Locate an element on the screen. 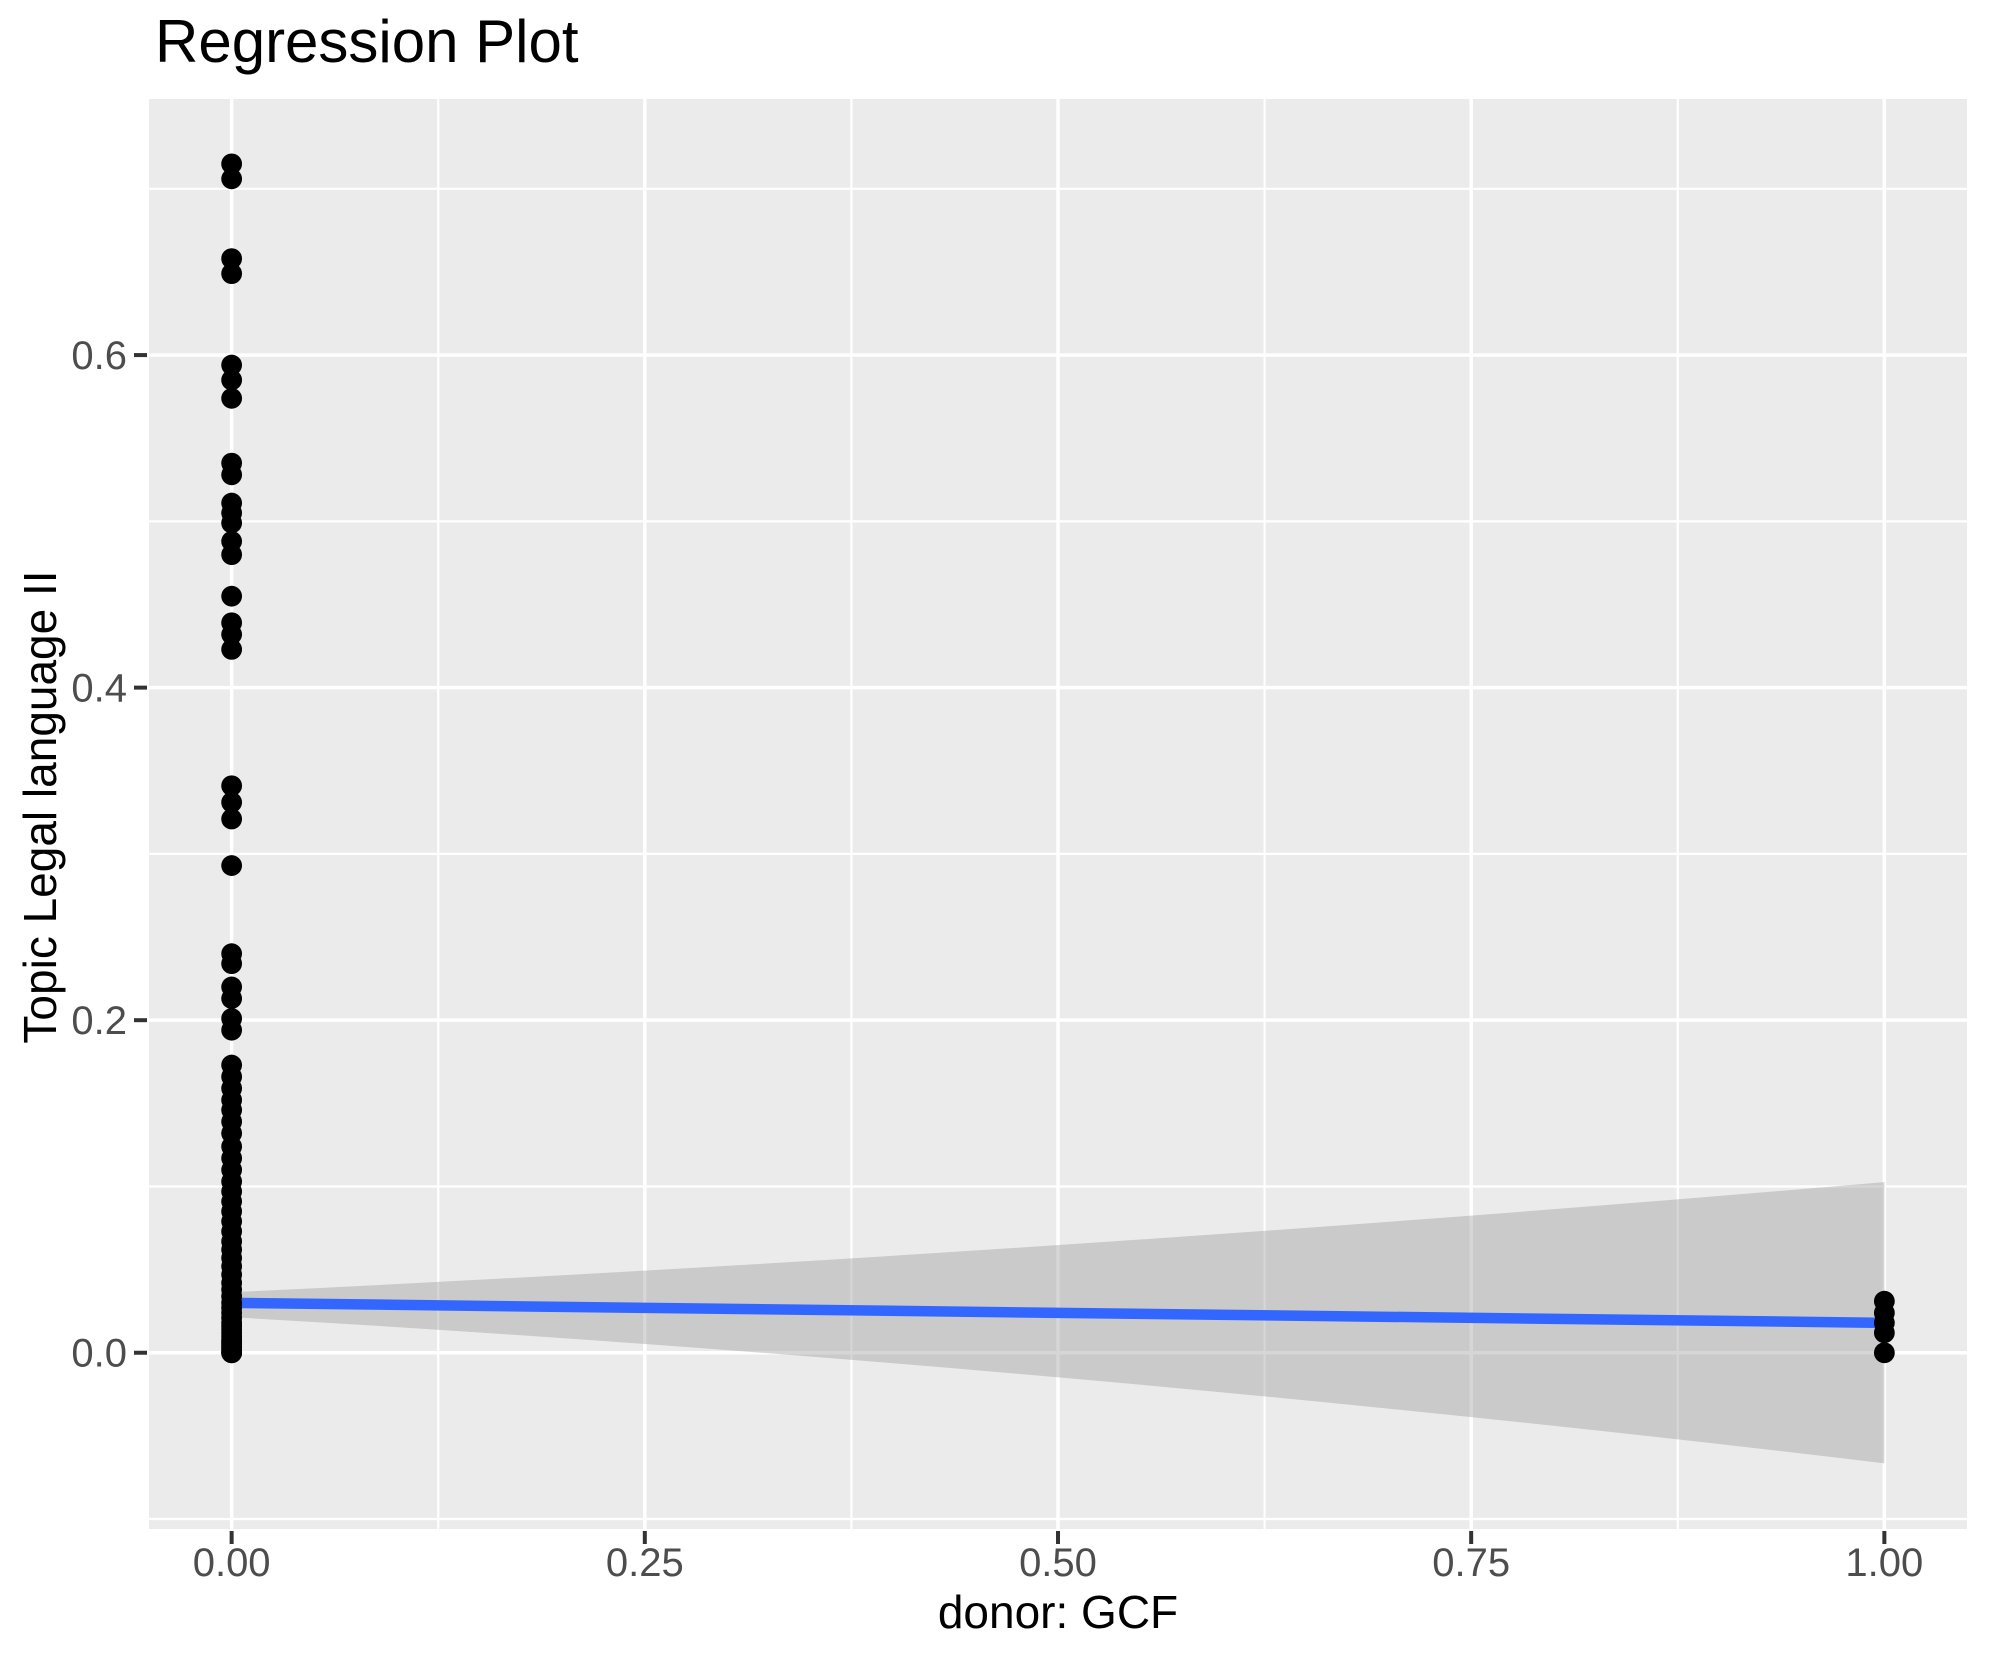 The width and height of the screenshot is (1990, 1665). x-tick-label: 0.75 is located at coordinates (1471, 1563).